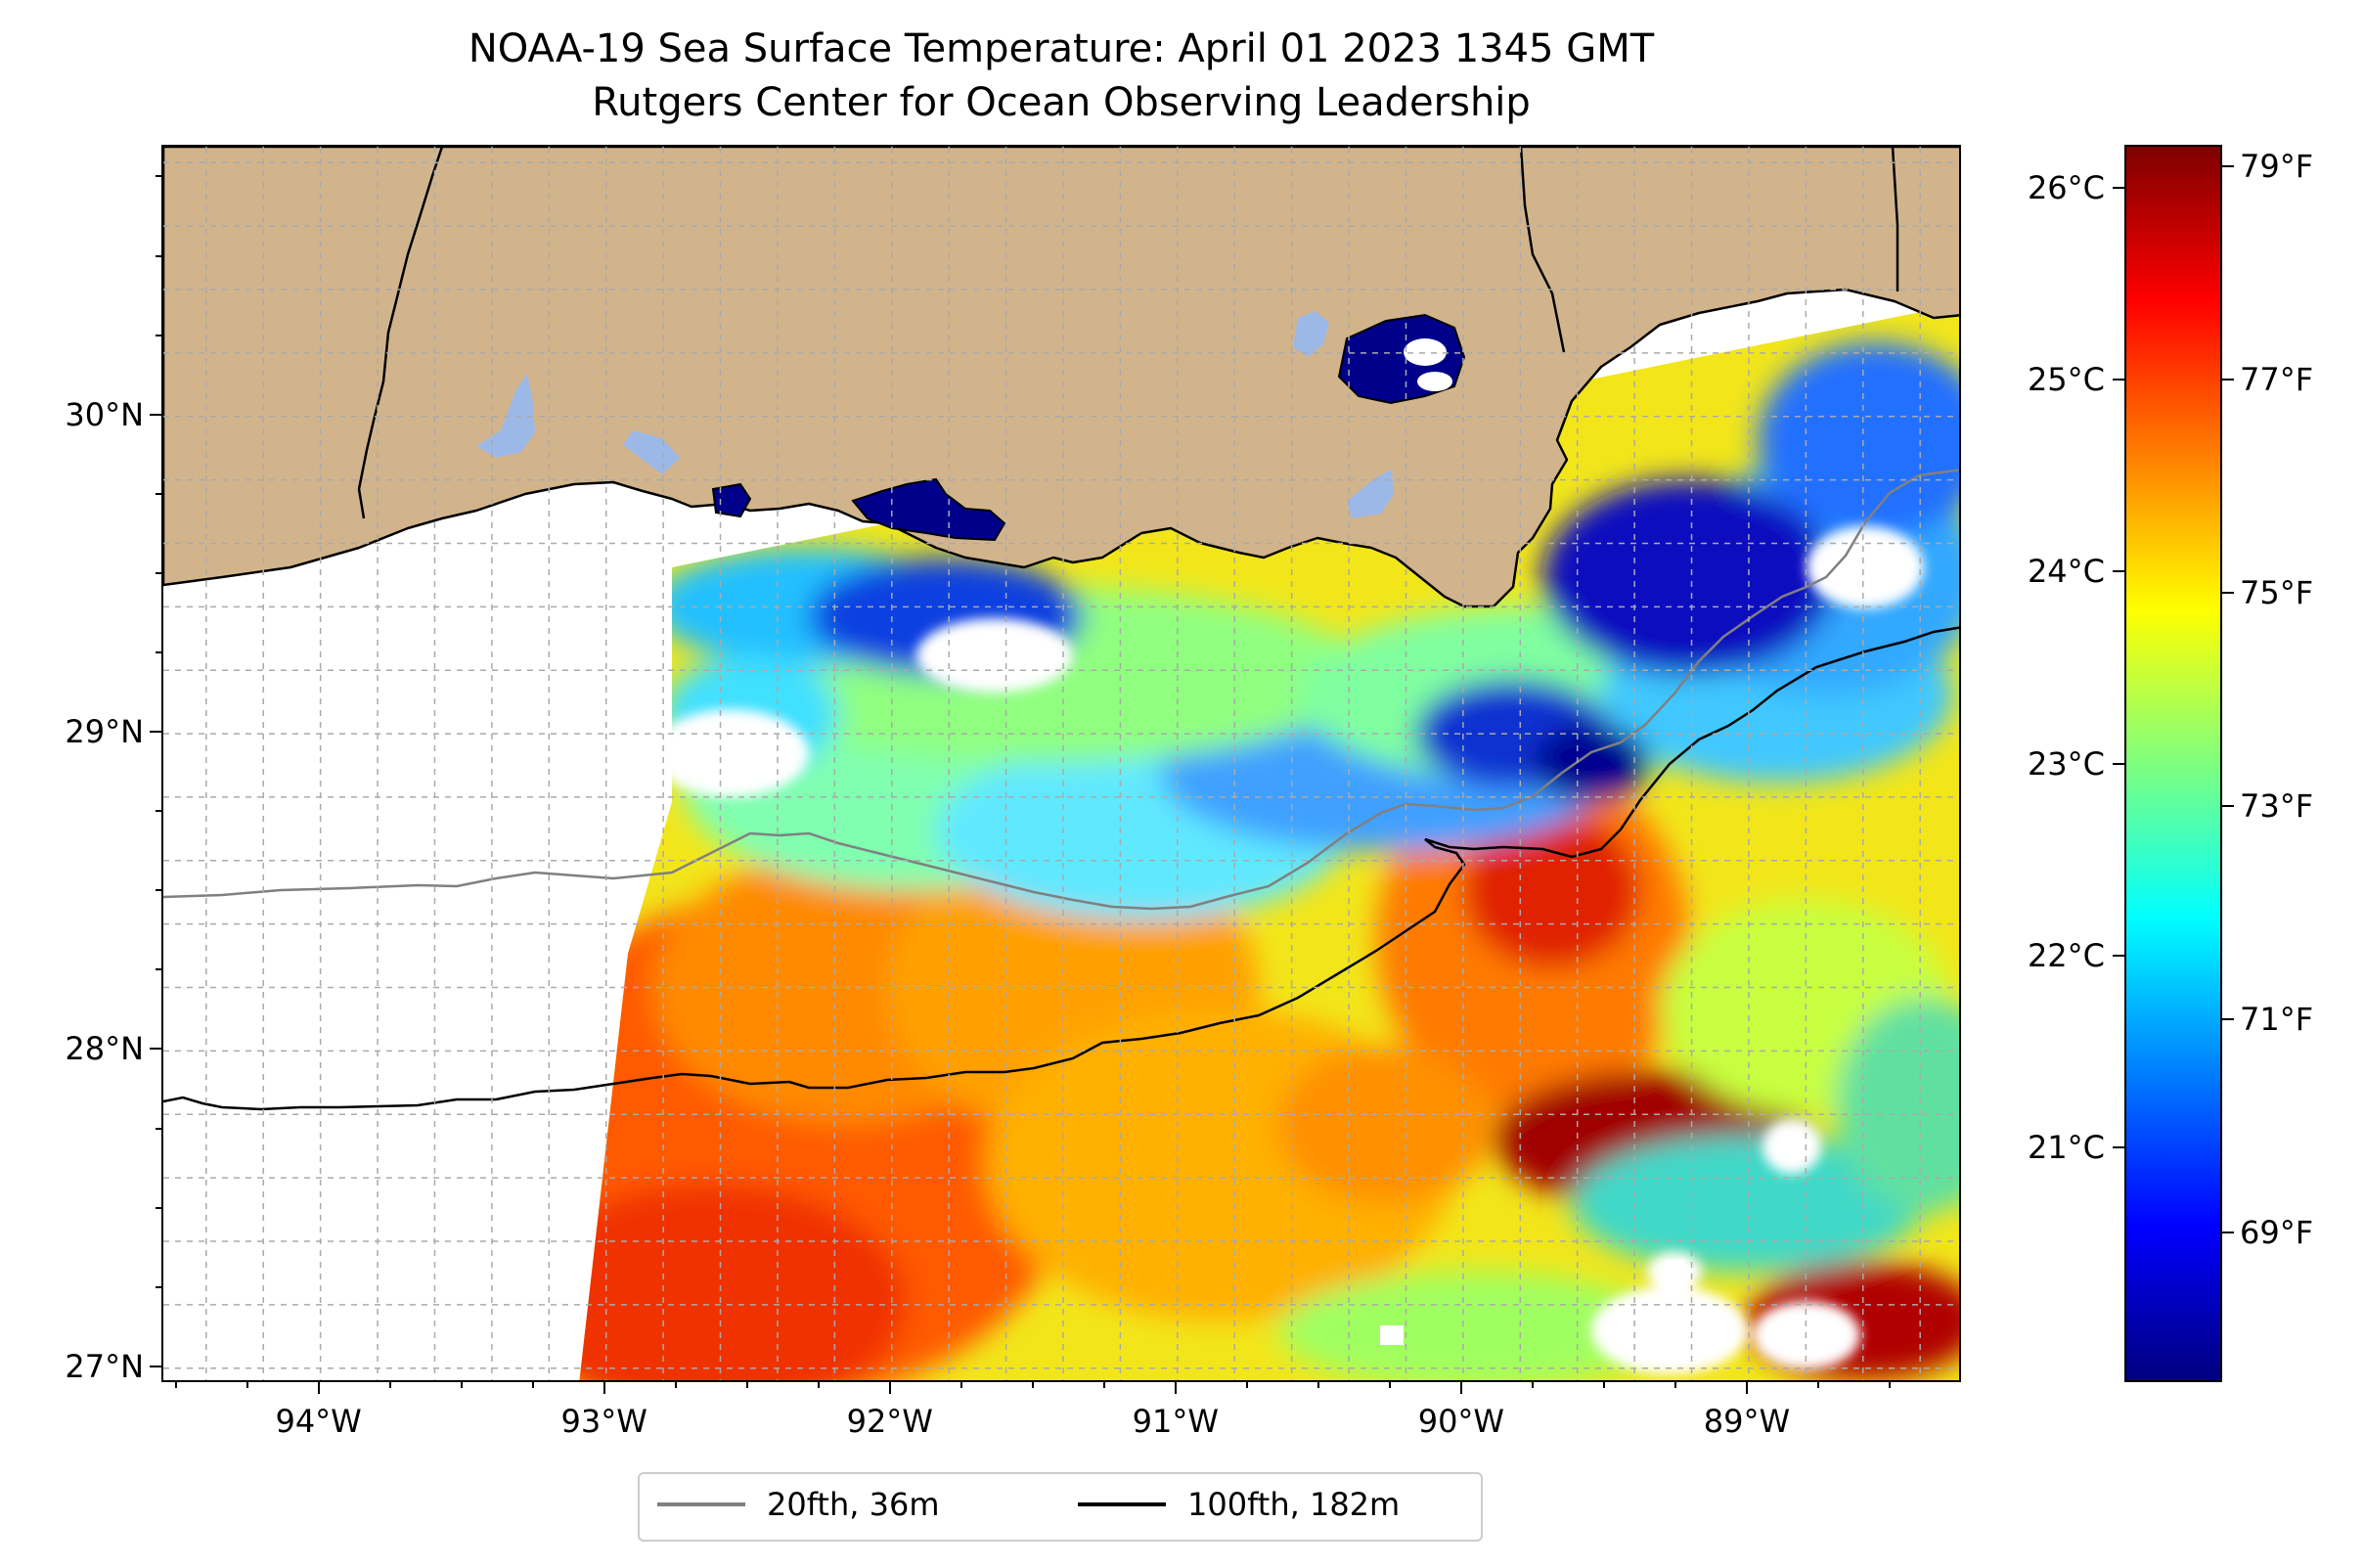  I want to click on lon-tick-label: 91°W, so click(1175, 1421).